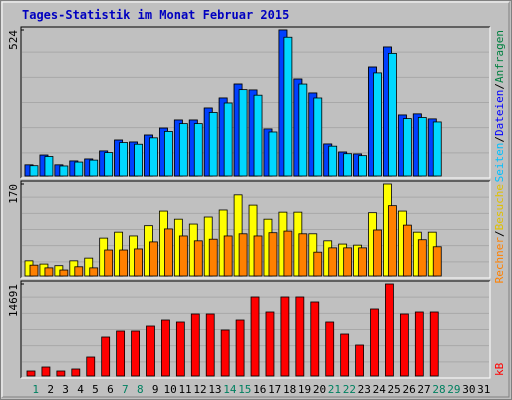 This screenshot has height=400, width=512. I want to click on x-tick-label: 25, so click(394, 389).